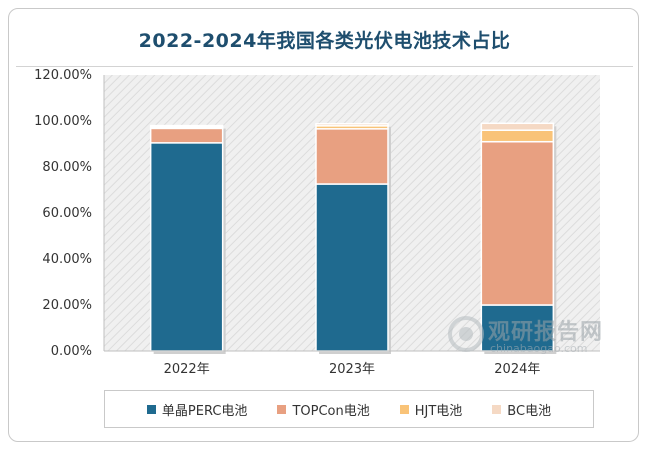 The width and height of the screenshot is (649, 452). I want to click on watermark: 观研报告网 chinabaogao.com, so click(531, 335).